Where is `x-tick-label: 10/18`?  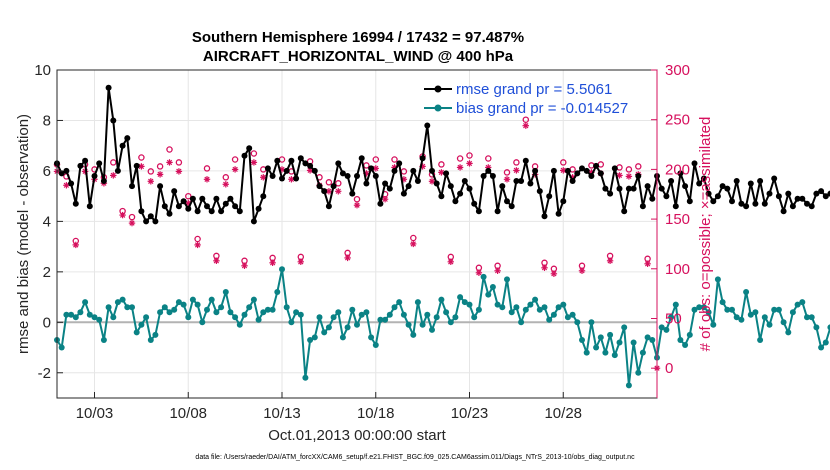
x-tick-label: 10/18 is located at coordinates (376, 413).